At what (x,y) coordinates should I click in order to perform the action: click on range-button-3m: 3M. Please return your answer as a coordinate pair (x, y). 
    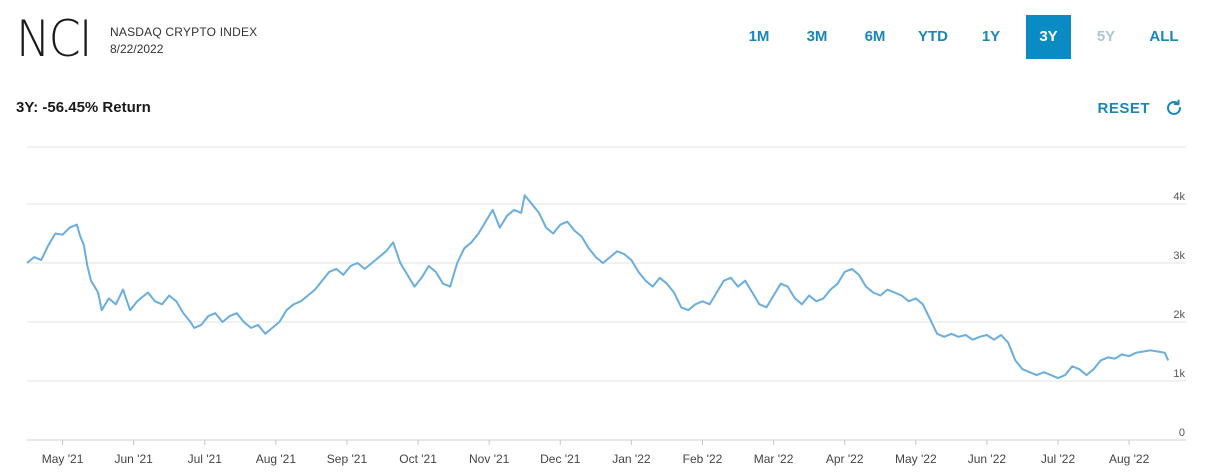
    Looking at the image, I should click on (817, 36).